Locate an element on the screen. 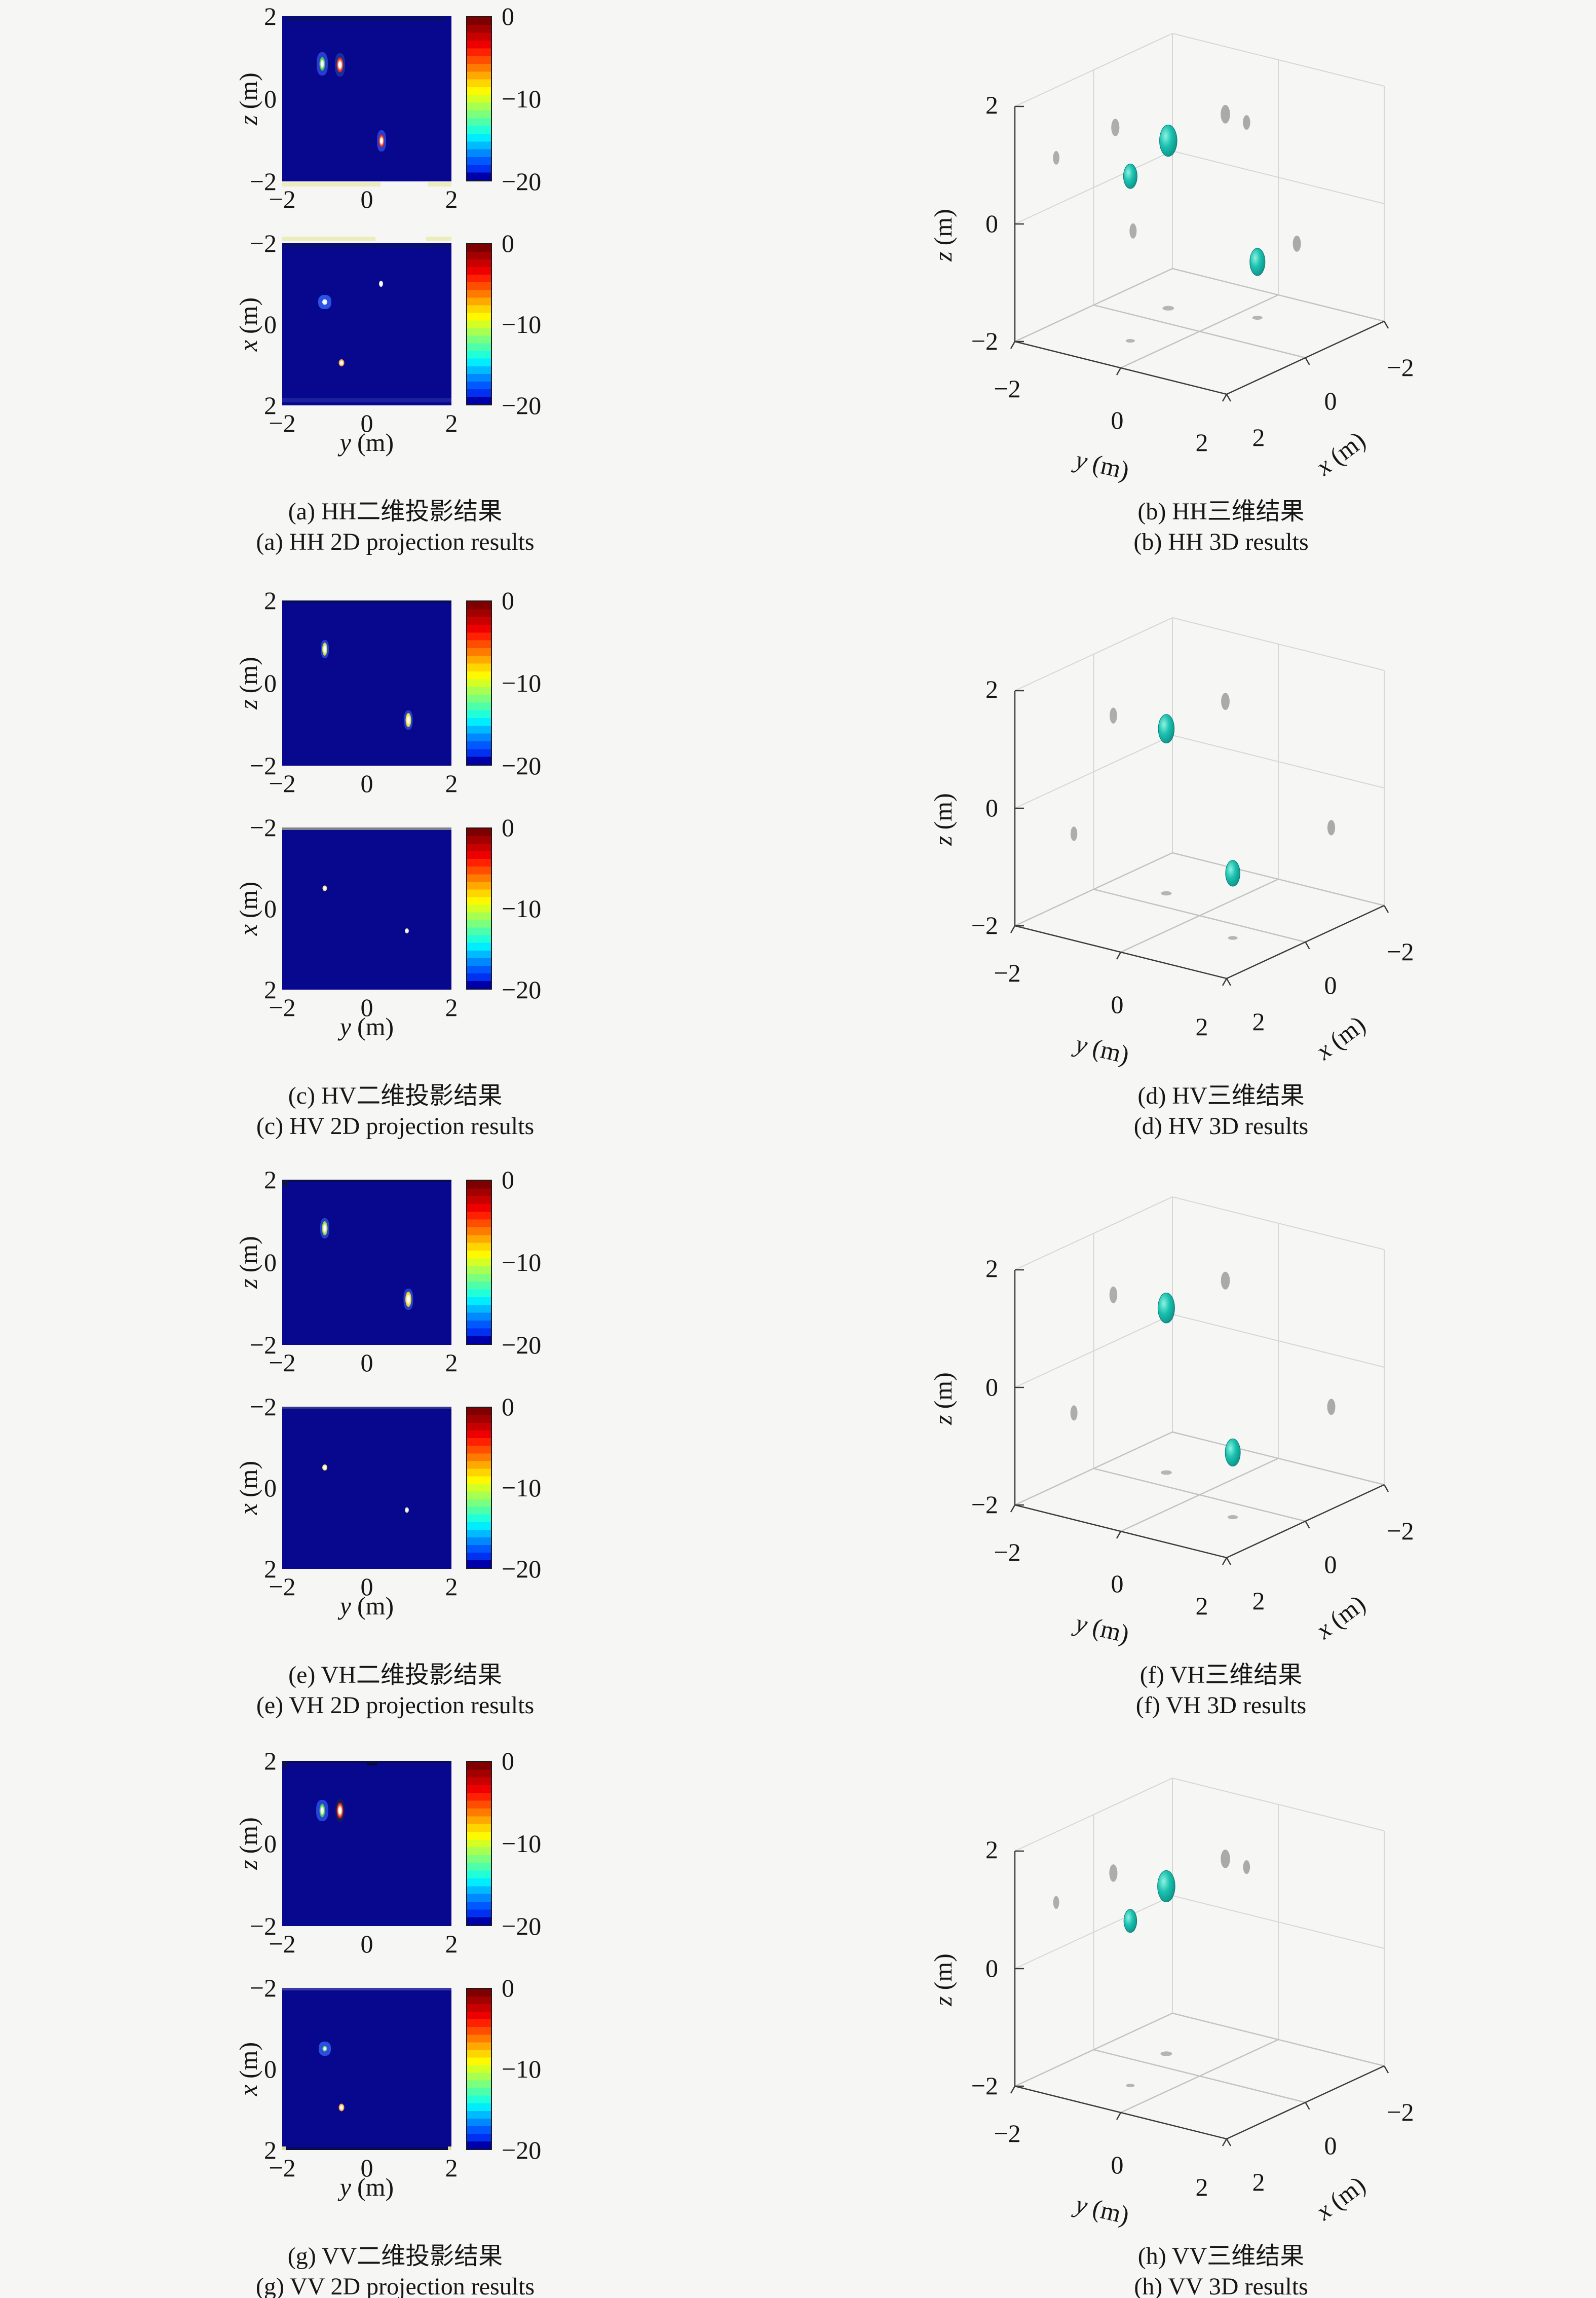 The height and width of the screenshot is (2298, 1596). heatmap-plot-zy-HH is located at coordinates (366, 98).